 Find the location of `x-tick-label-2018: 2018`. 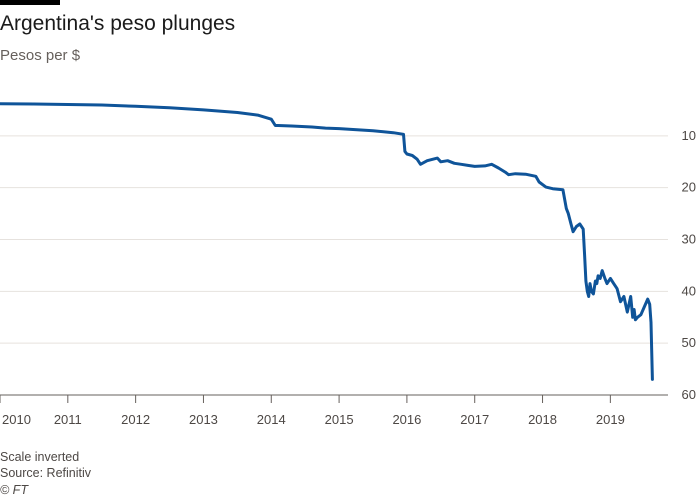

x-tick-label-2018: 2018 is located at coordinates (542, 419).